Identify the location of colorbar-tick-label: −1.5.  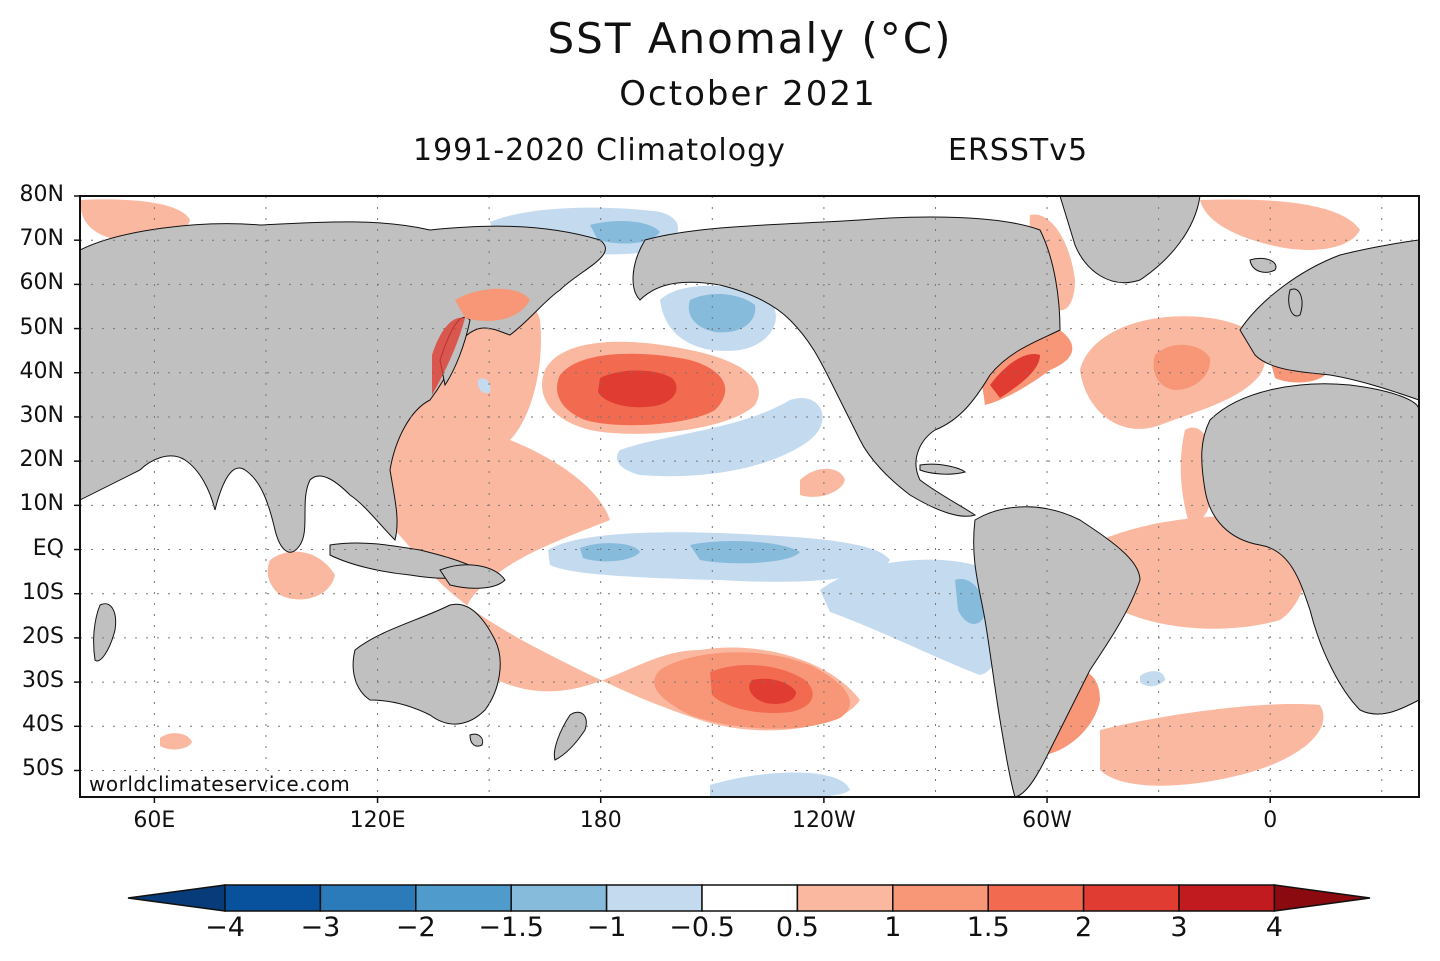
(511, 927).